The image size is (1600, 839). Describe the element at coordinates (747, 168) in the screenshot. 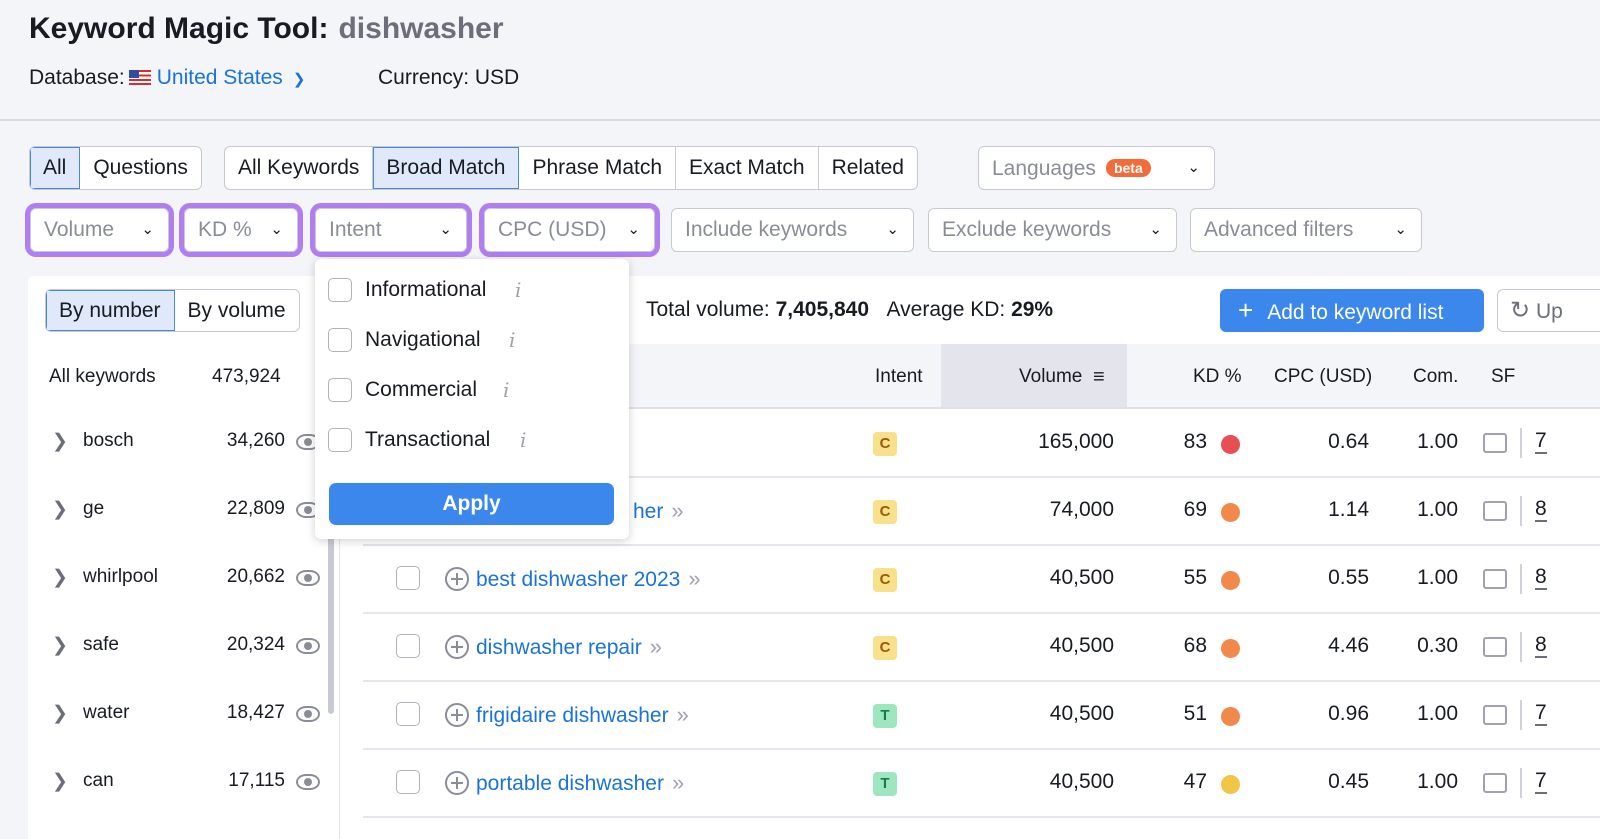

I see `tab-exact-match: Exact Match` at that location.